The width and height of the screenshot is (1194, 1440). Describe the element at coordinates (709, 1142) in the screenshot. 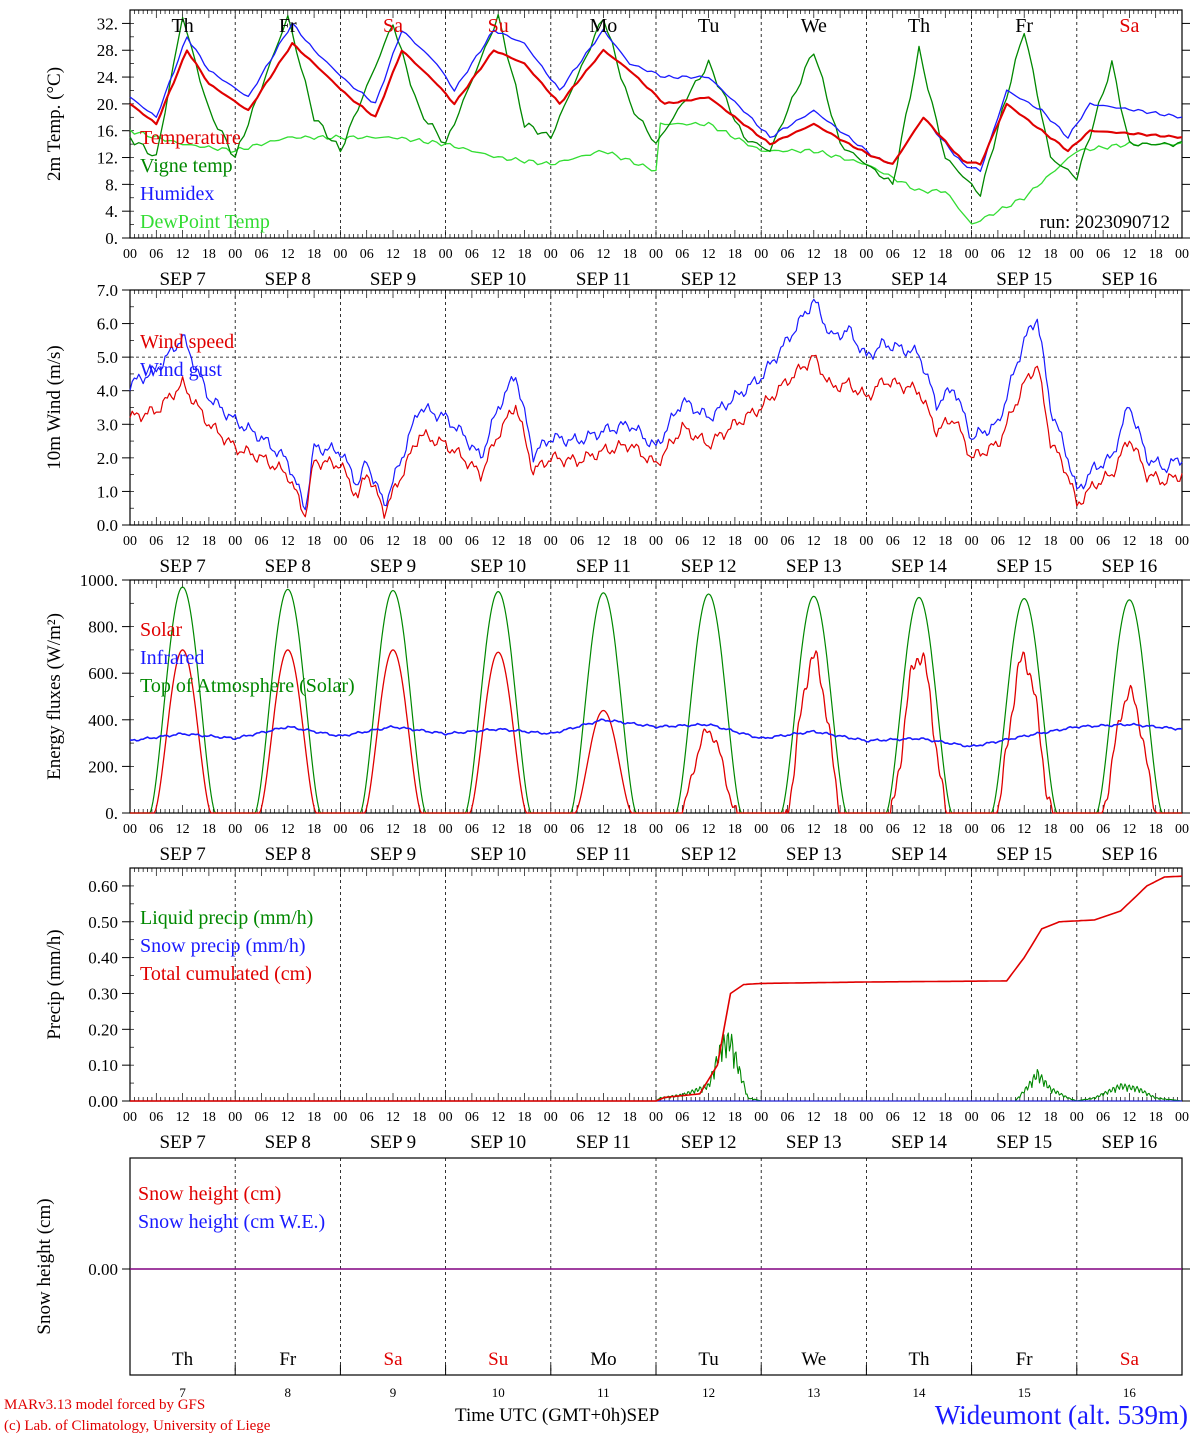

I see `date-label: SEP 12` at that location.